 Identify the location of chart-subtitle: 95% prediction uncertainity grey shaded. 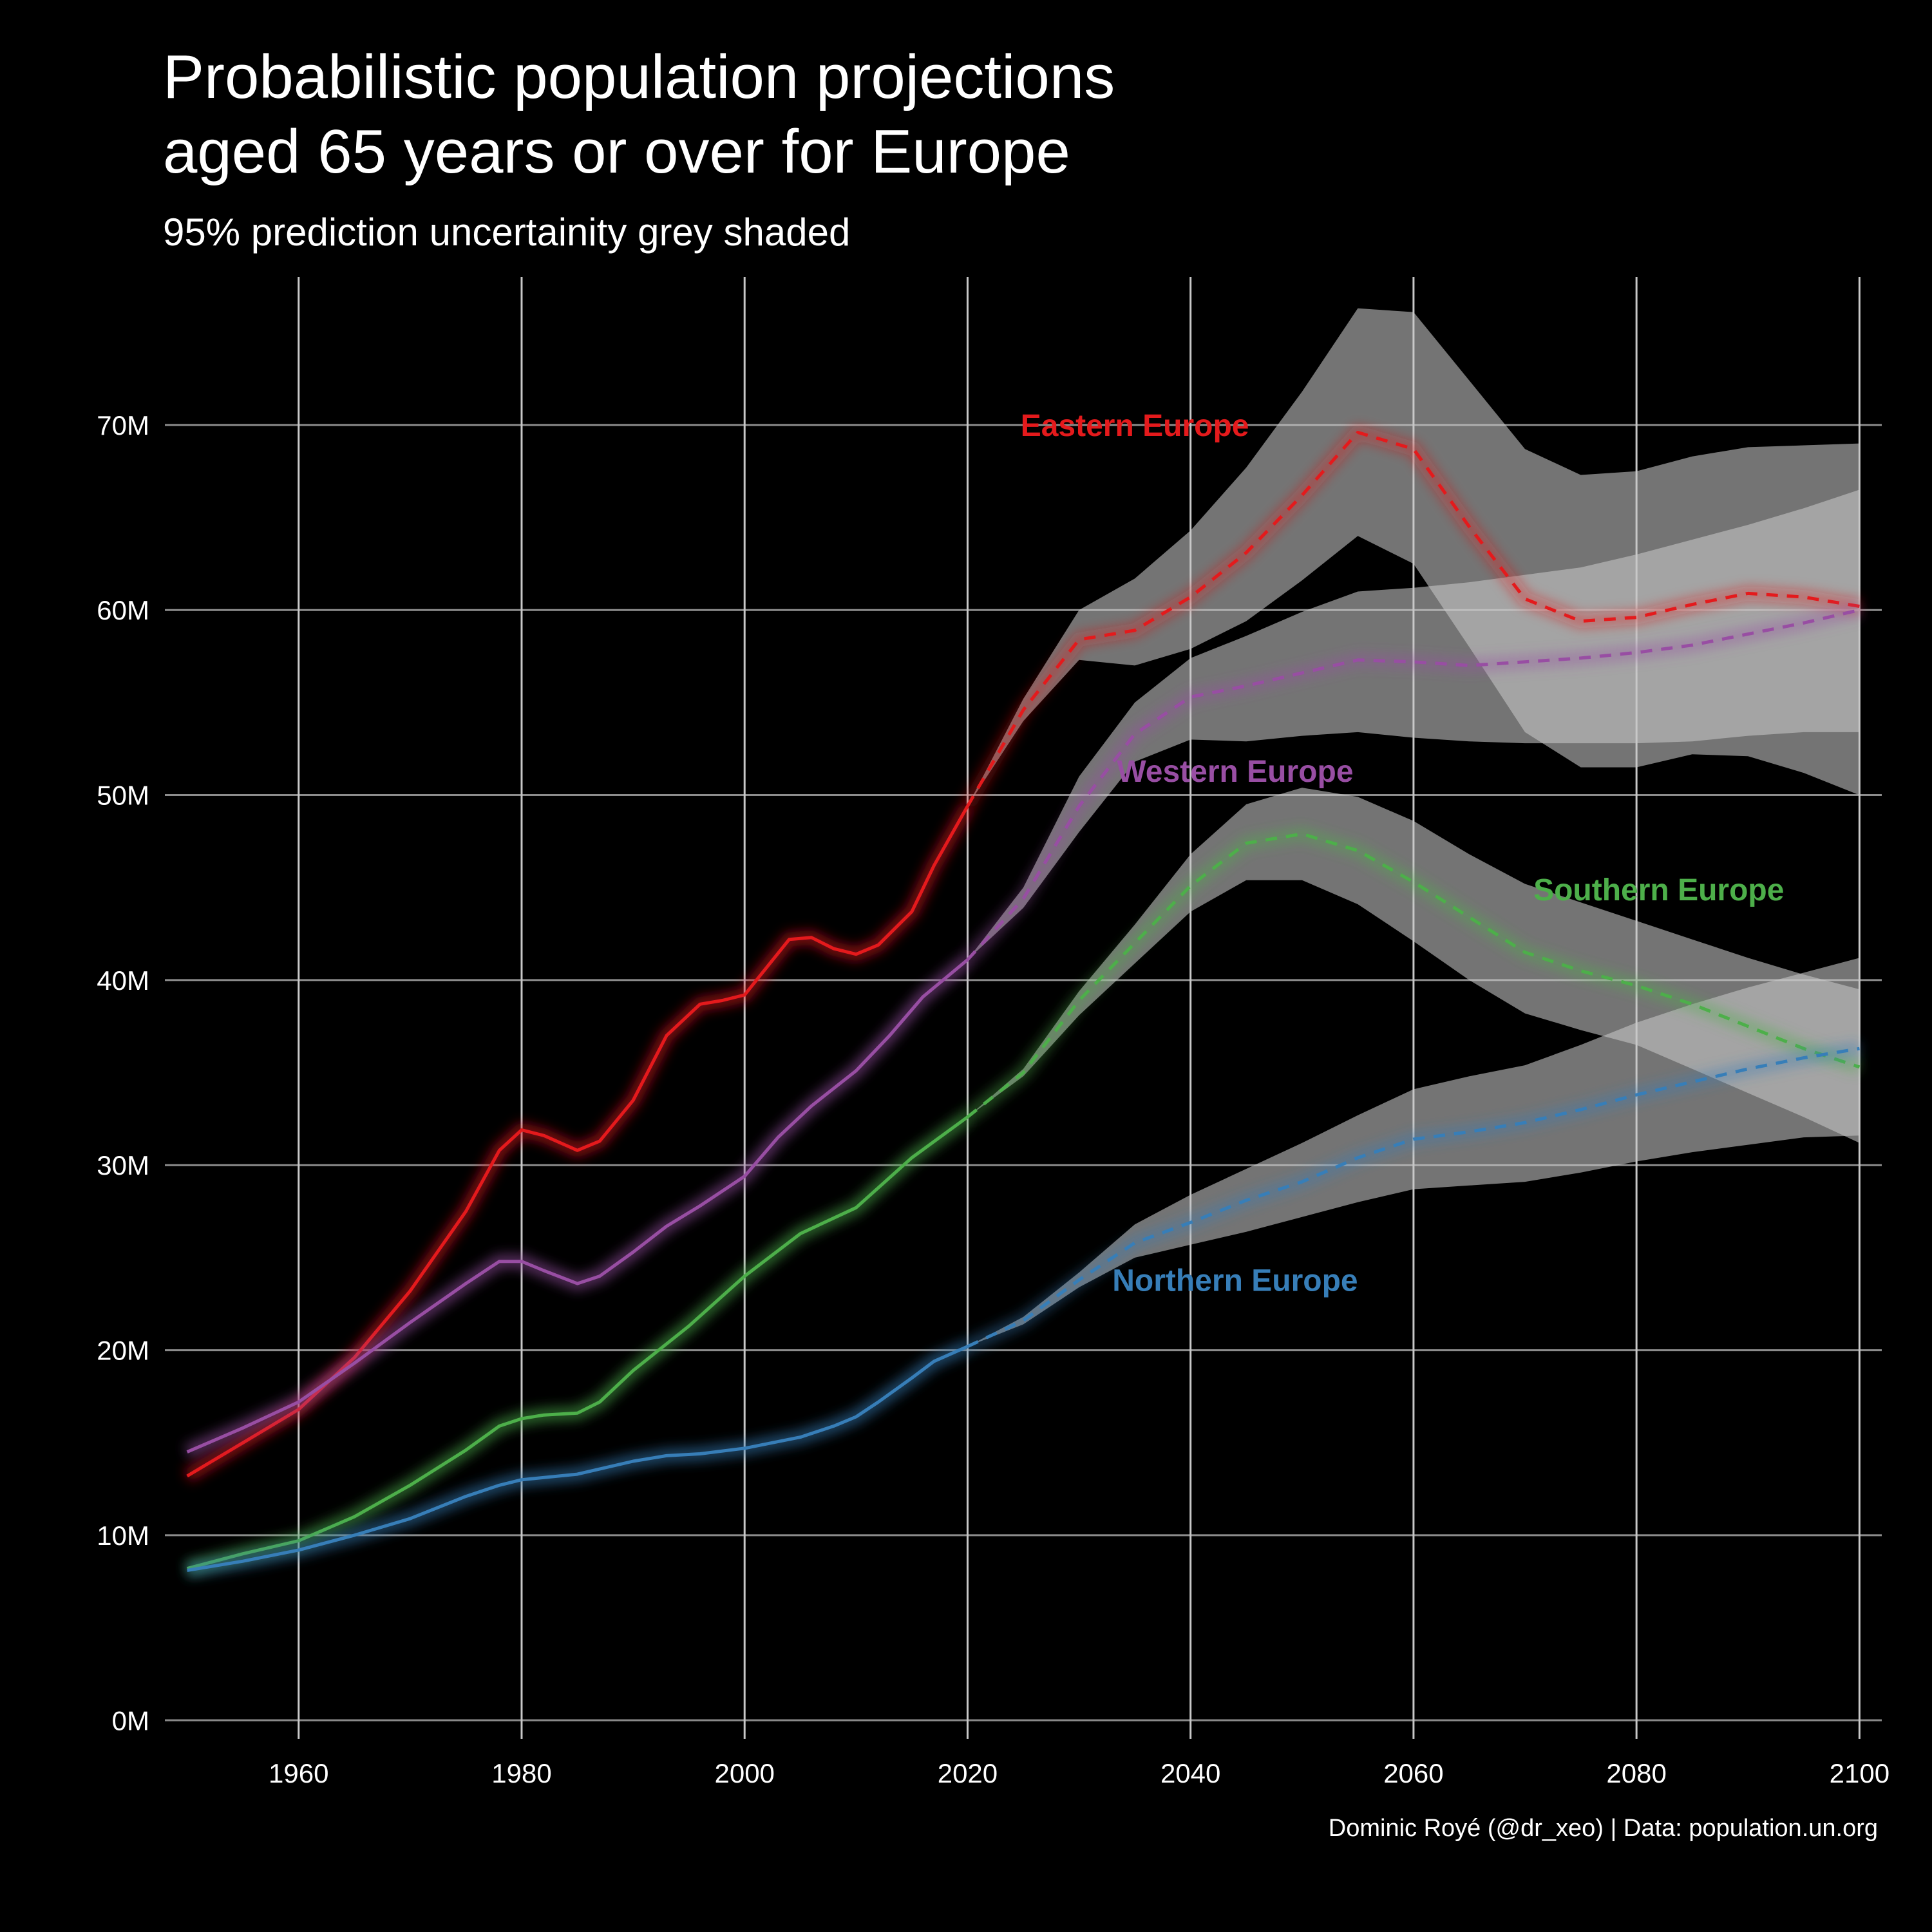
(507, 232).